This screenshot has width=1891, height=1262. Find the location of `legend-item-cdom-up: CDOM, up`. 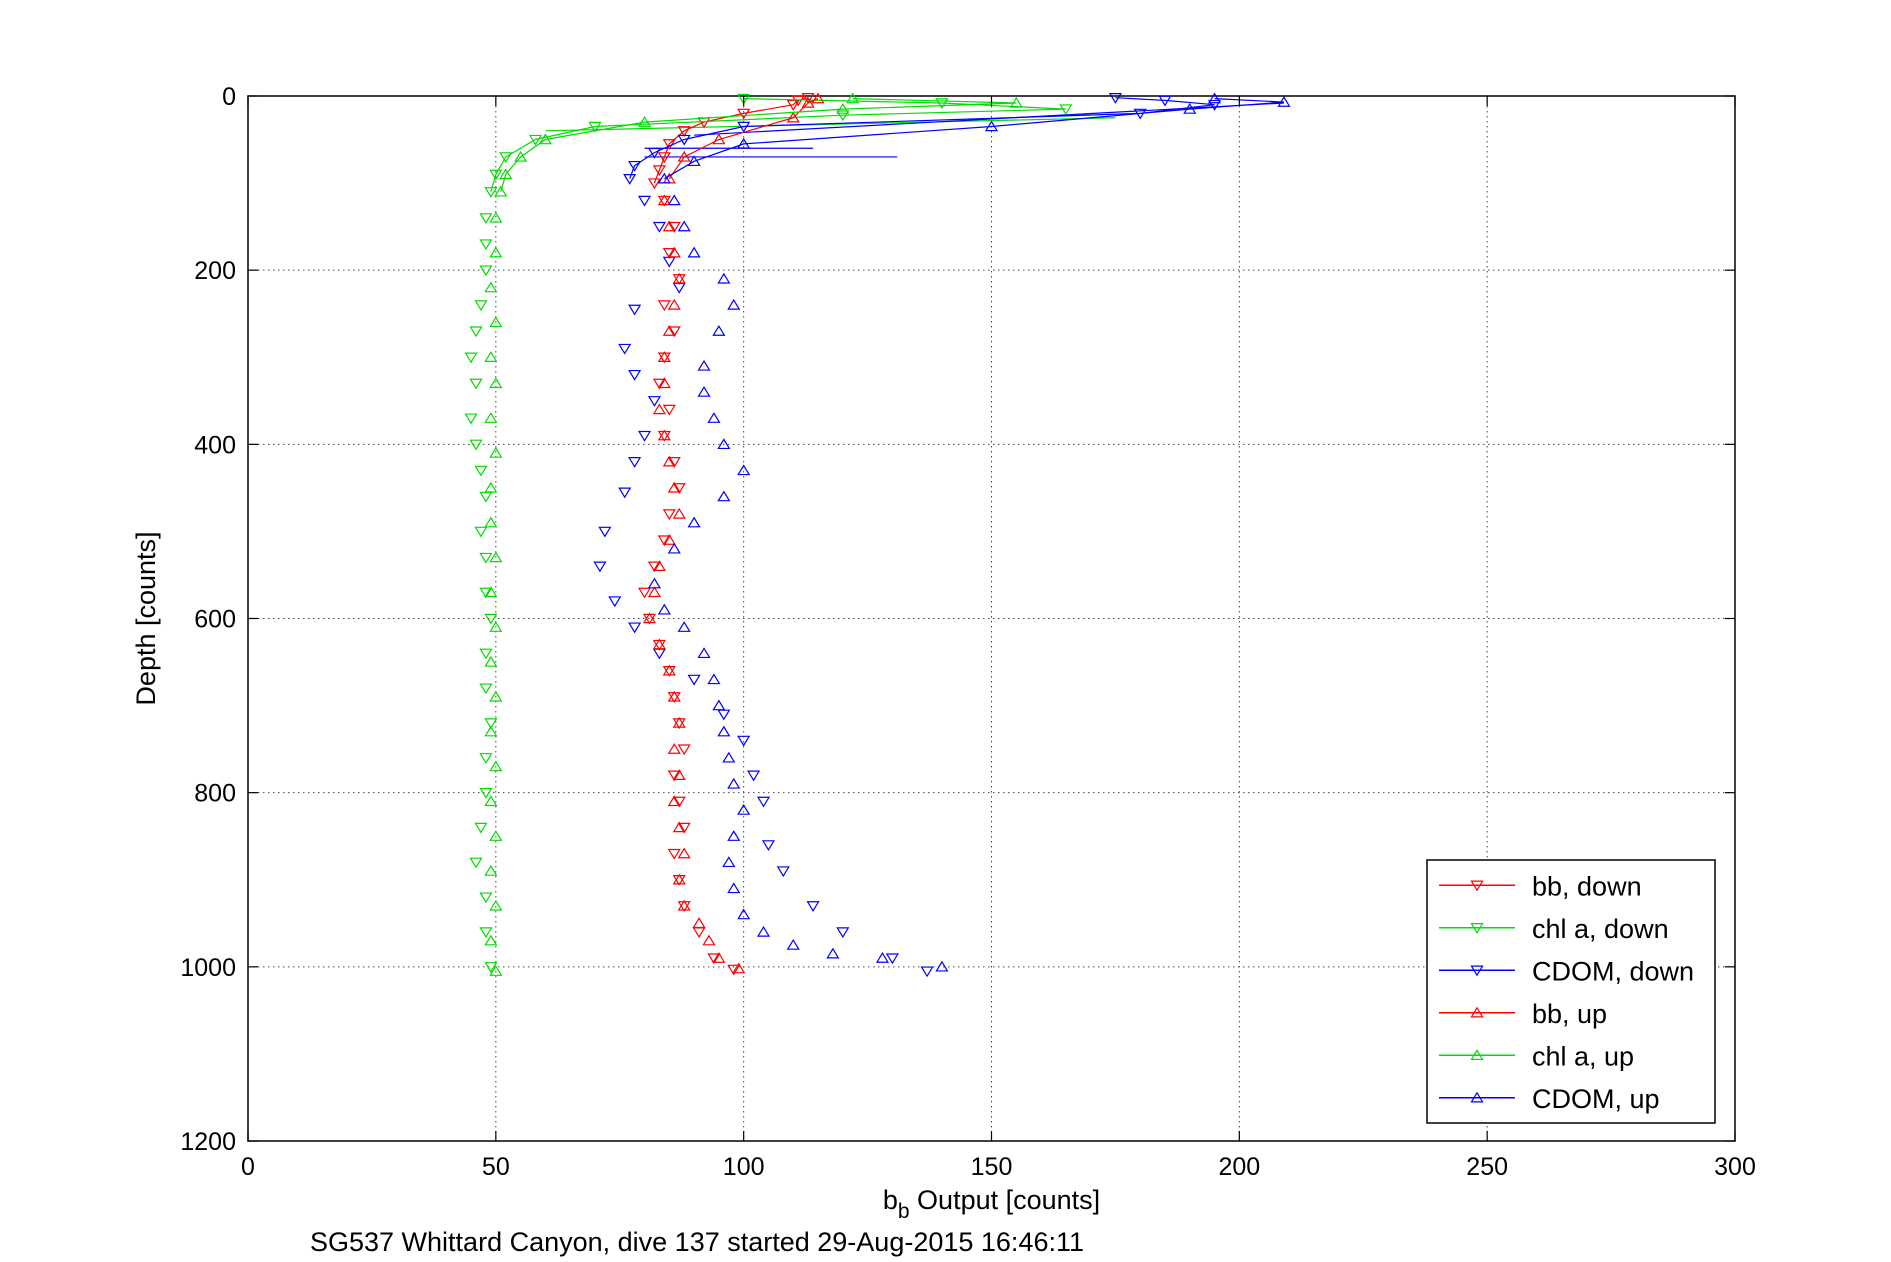

legend-item-cdom-up: CDOM, up is located at coordinates (1549, 1099).